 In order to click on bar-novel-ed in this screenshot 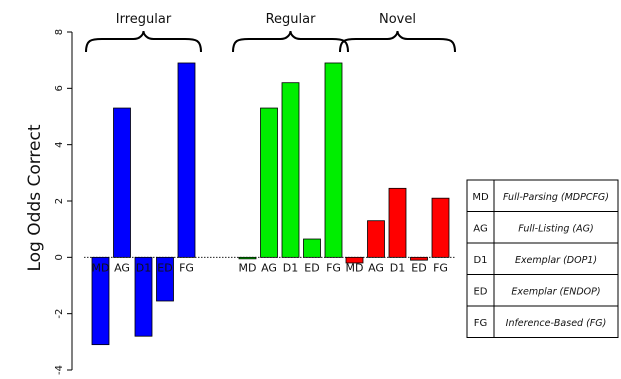, I will do `click(419, 258)`.